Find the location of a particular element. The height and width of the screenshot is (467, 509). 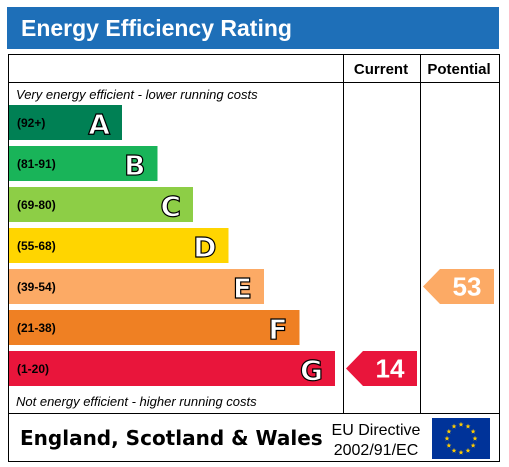

band-d-letter: D is located at coordinates (204, 247).